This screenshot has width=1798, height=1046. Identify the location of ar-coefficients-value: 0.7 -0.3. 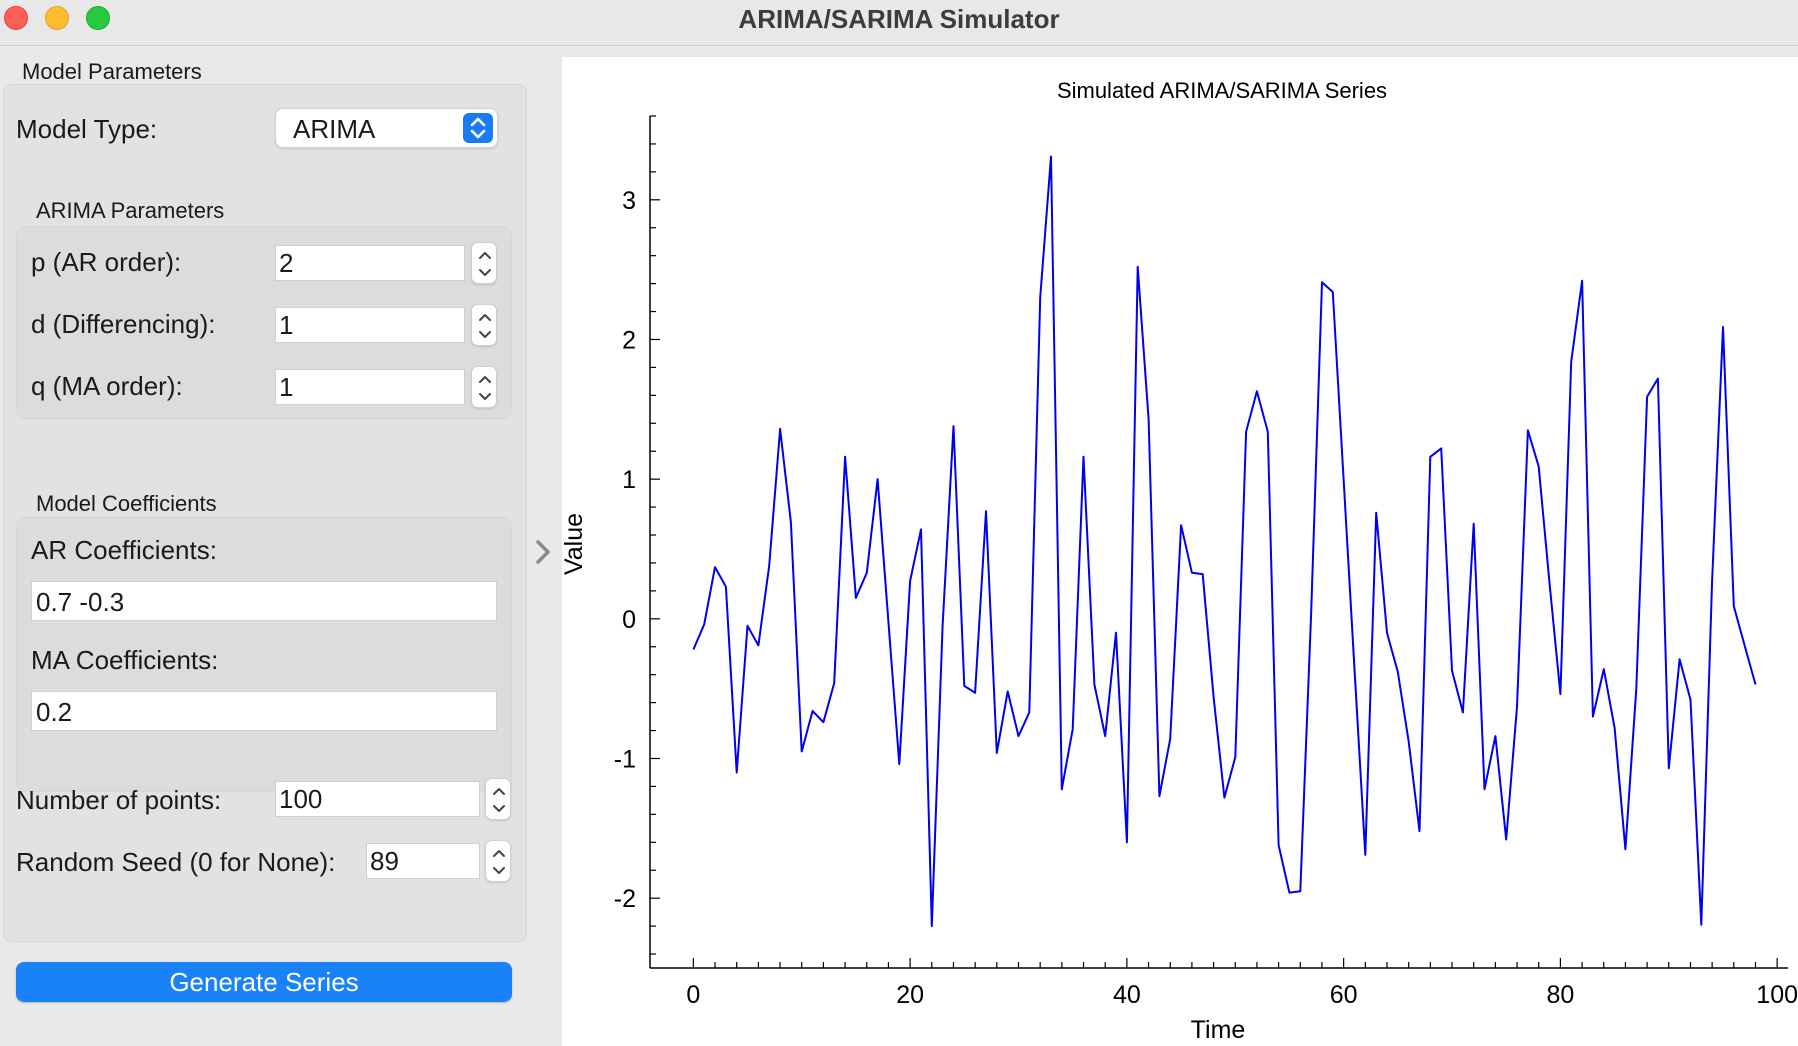
(80, 602).